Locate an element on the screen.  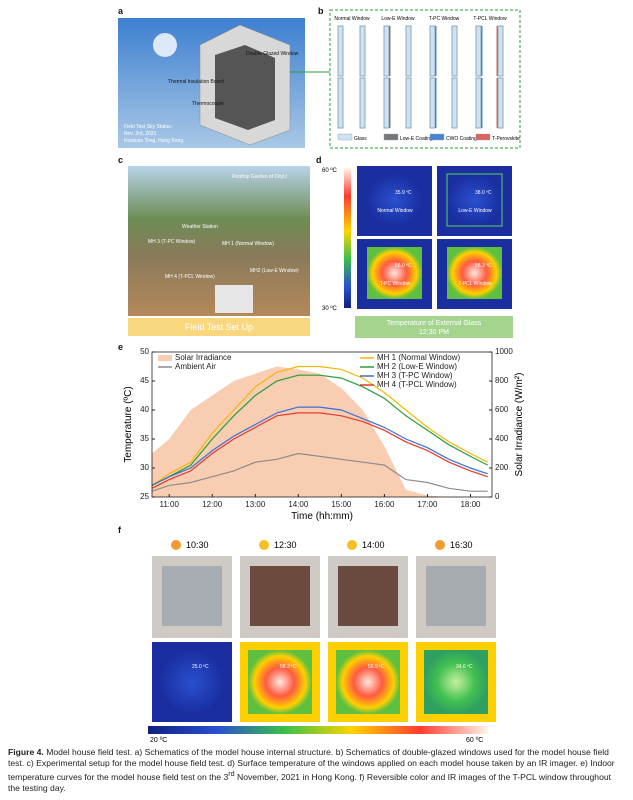
y-tick-label: 35 is located at coordinates (144, 438).